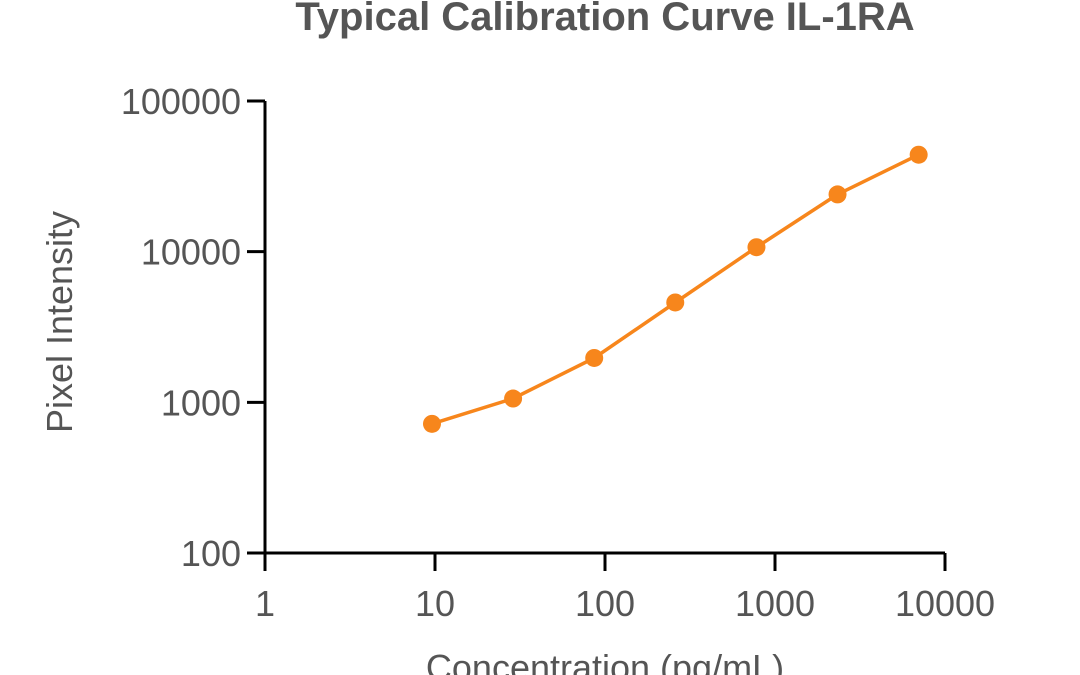 The image size is (1080, 675). I want to click on y-tick-label: 1000, so click(201, 402).